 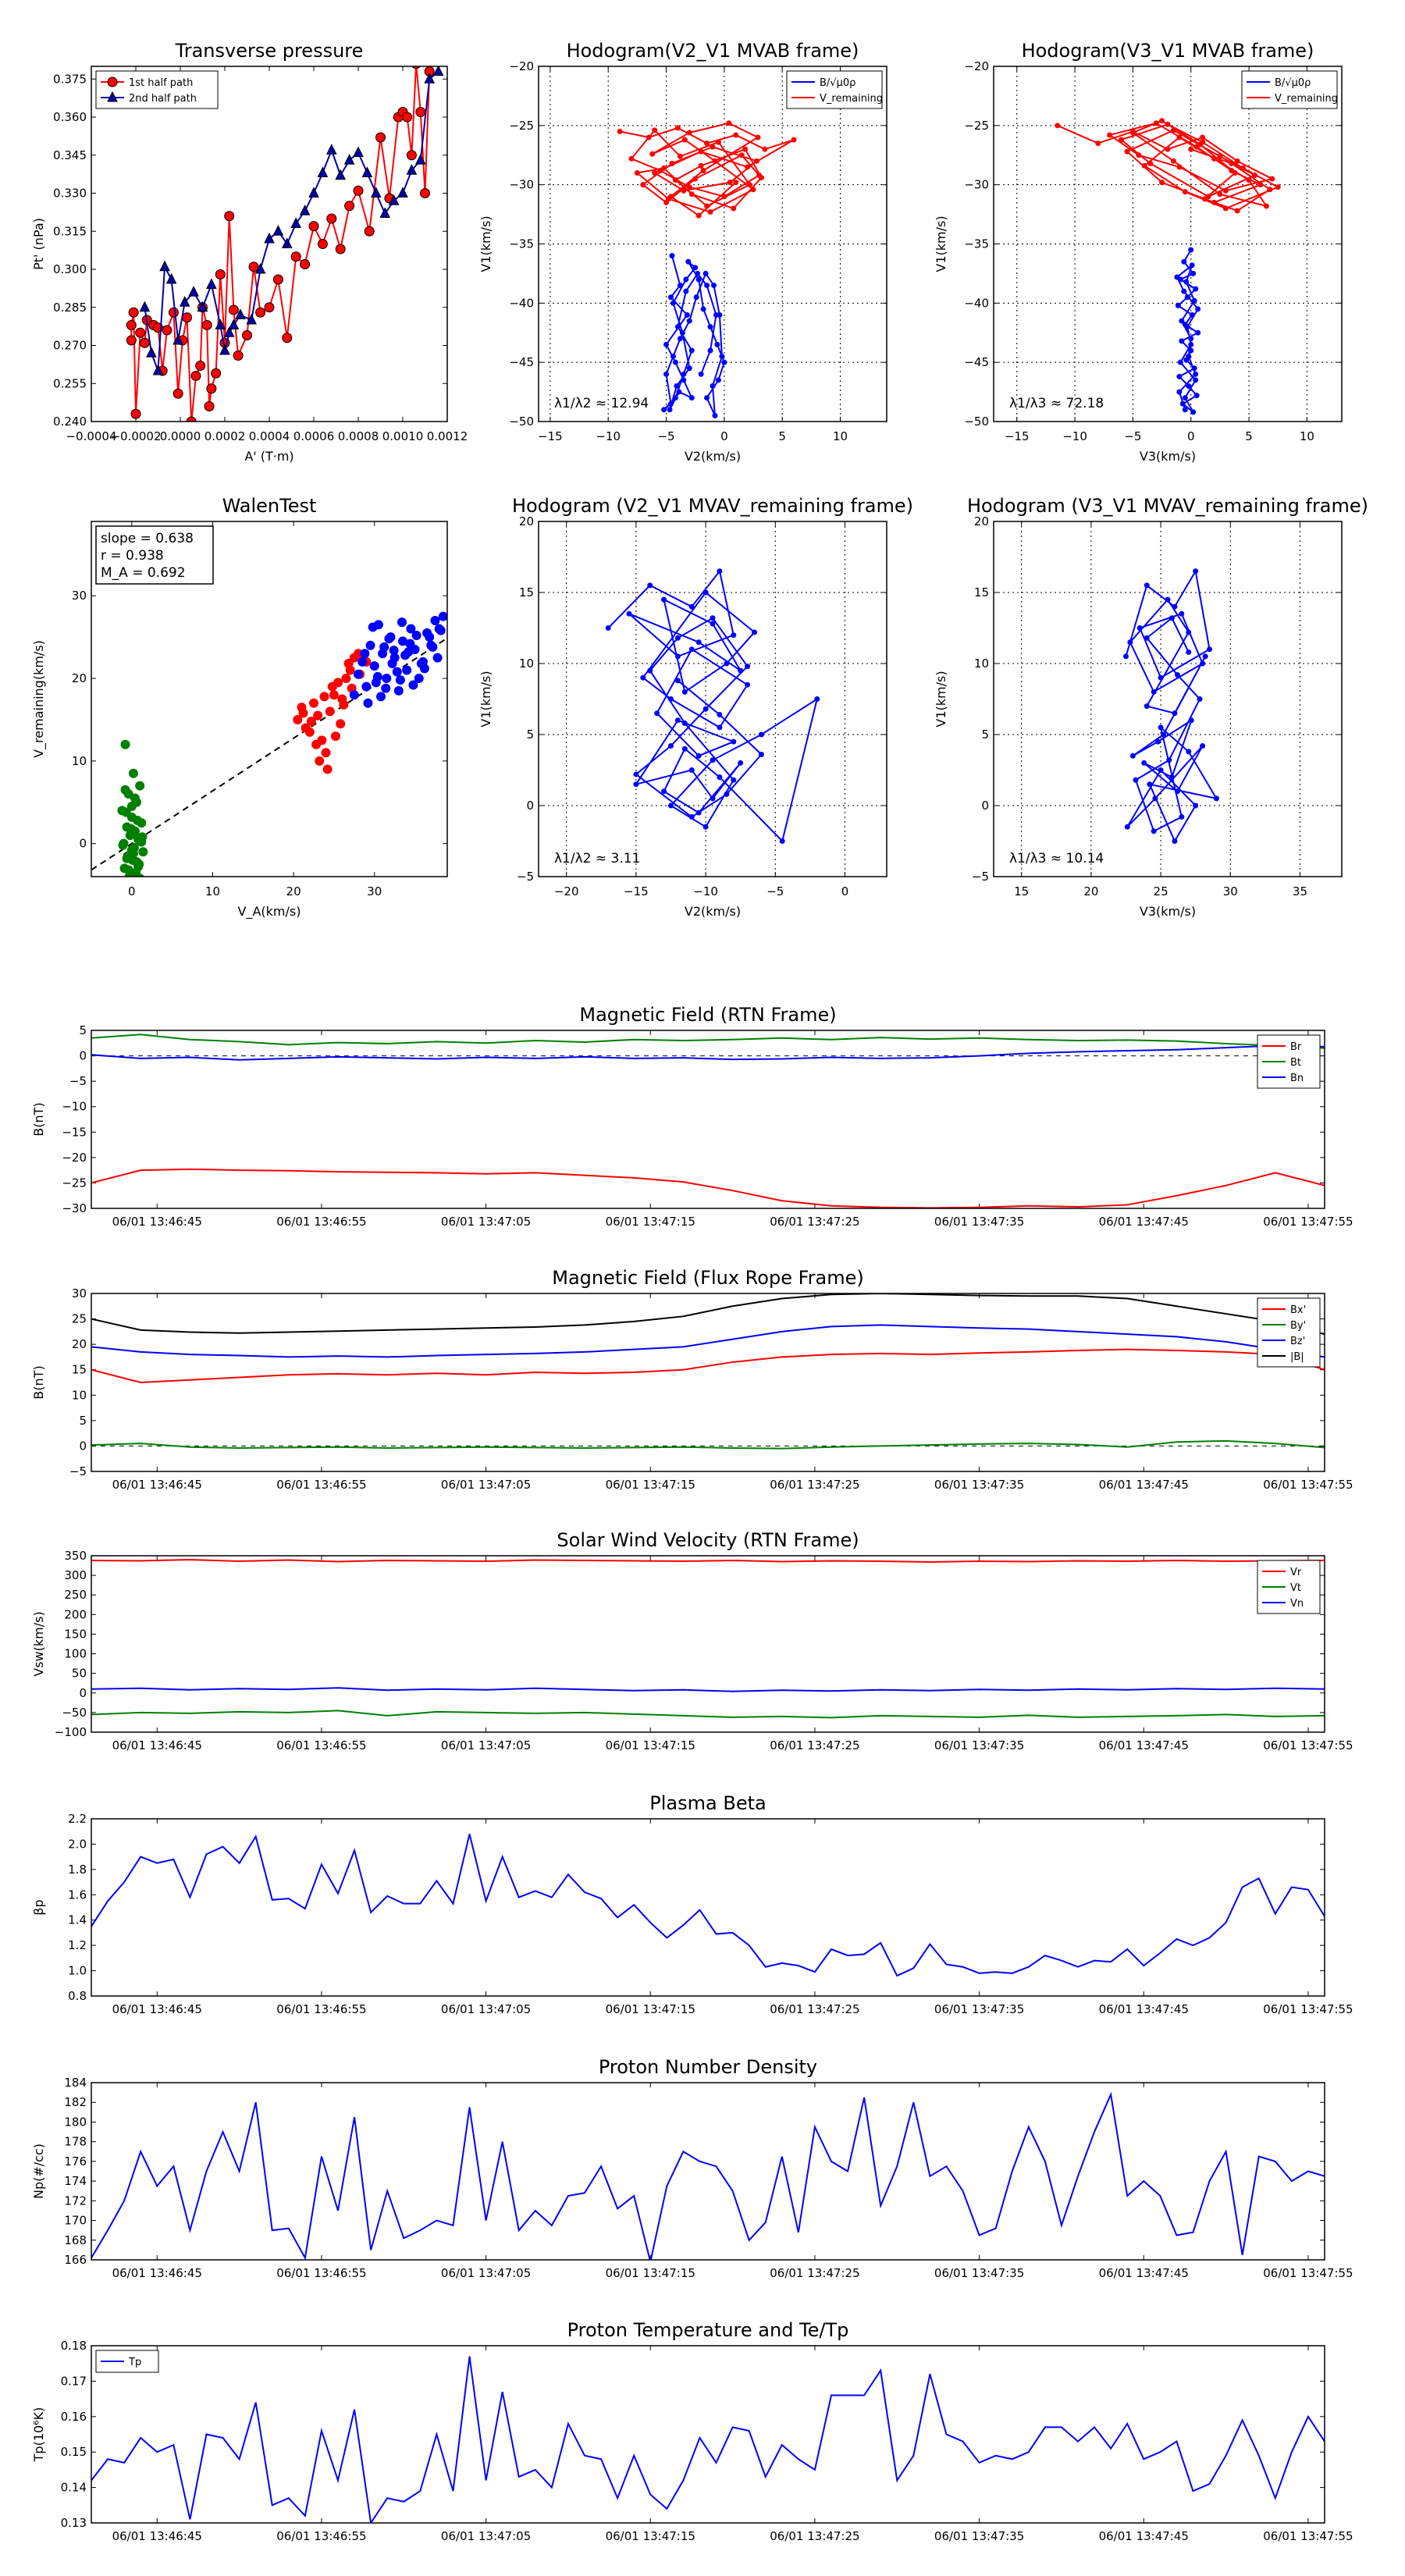 What do you see at coordinates (80, 1395) in the screenshot?
I see `y-tick-label: 10` at bounding box center [80, 1395].